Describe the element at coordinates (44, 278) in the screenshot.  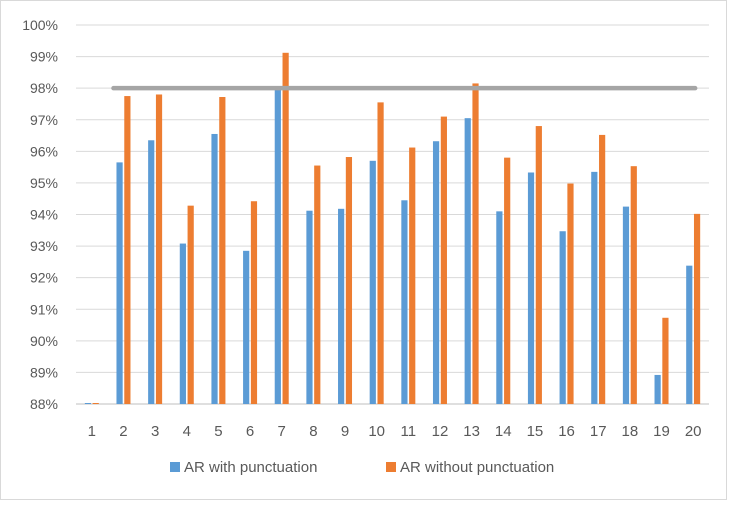
I see `y-tick-label: 92%` at that location.